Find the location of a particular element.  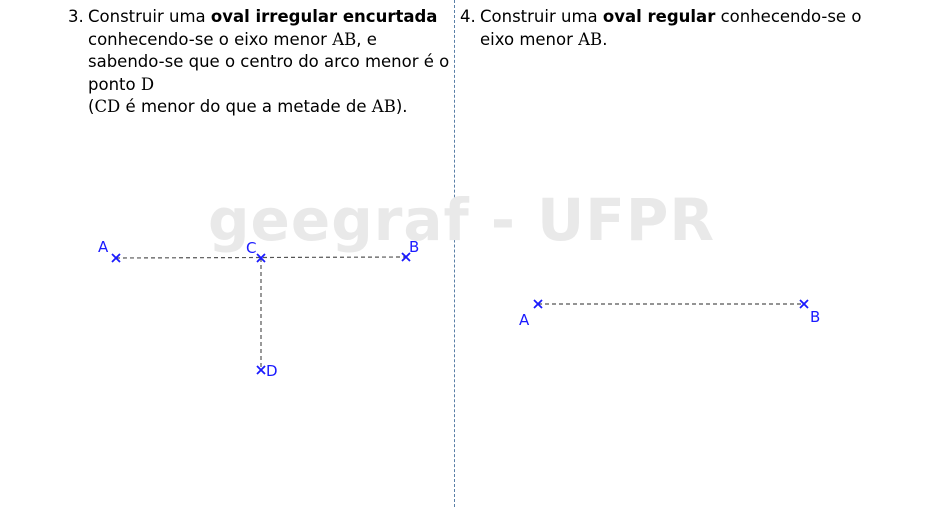

p3-text-1: Construir uma is located at coordinates (149, 16).